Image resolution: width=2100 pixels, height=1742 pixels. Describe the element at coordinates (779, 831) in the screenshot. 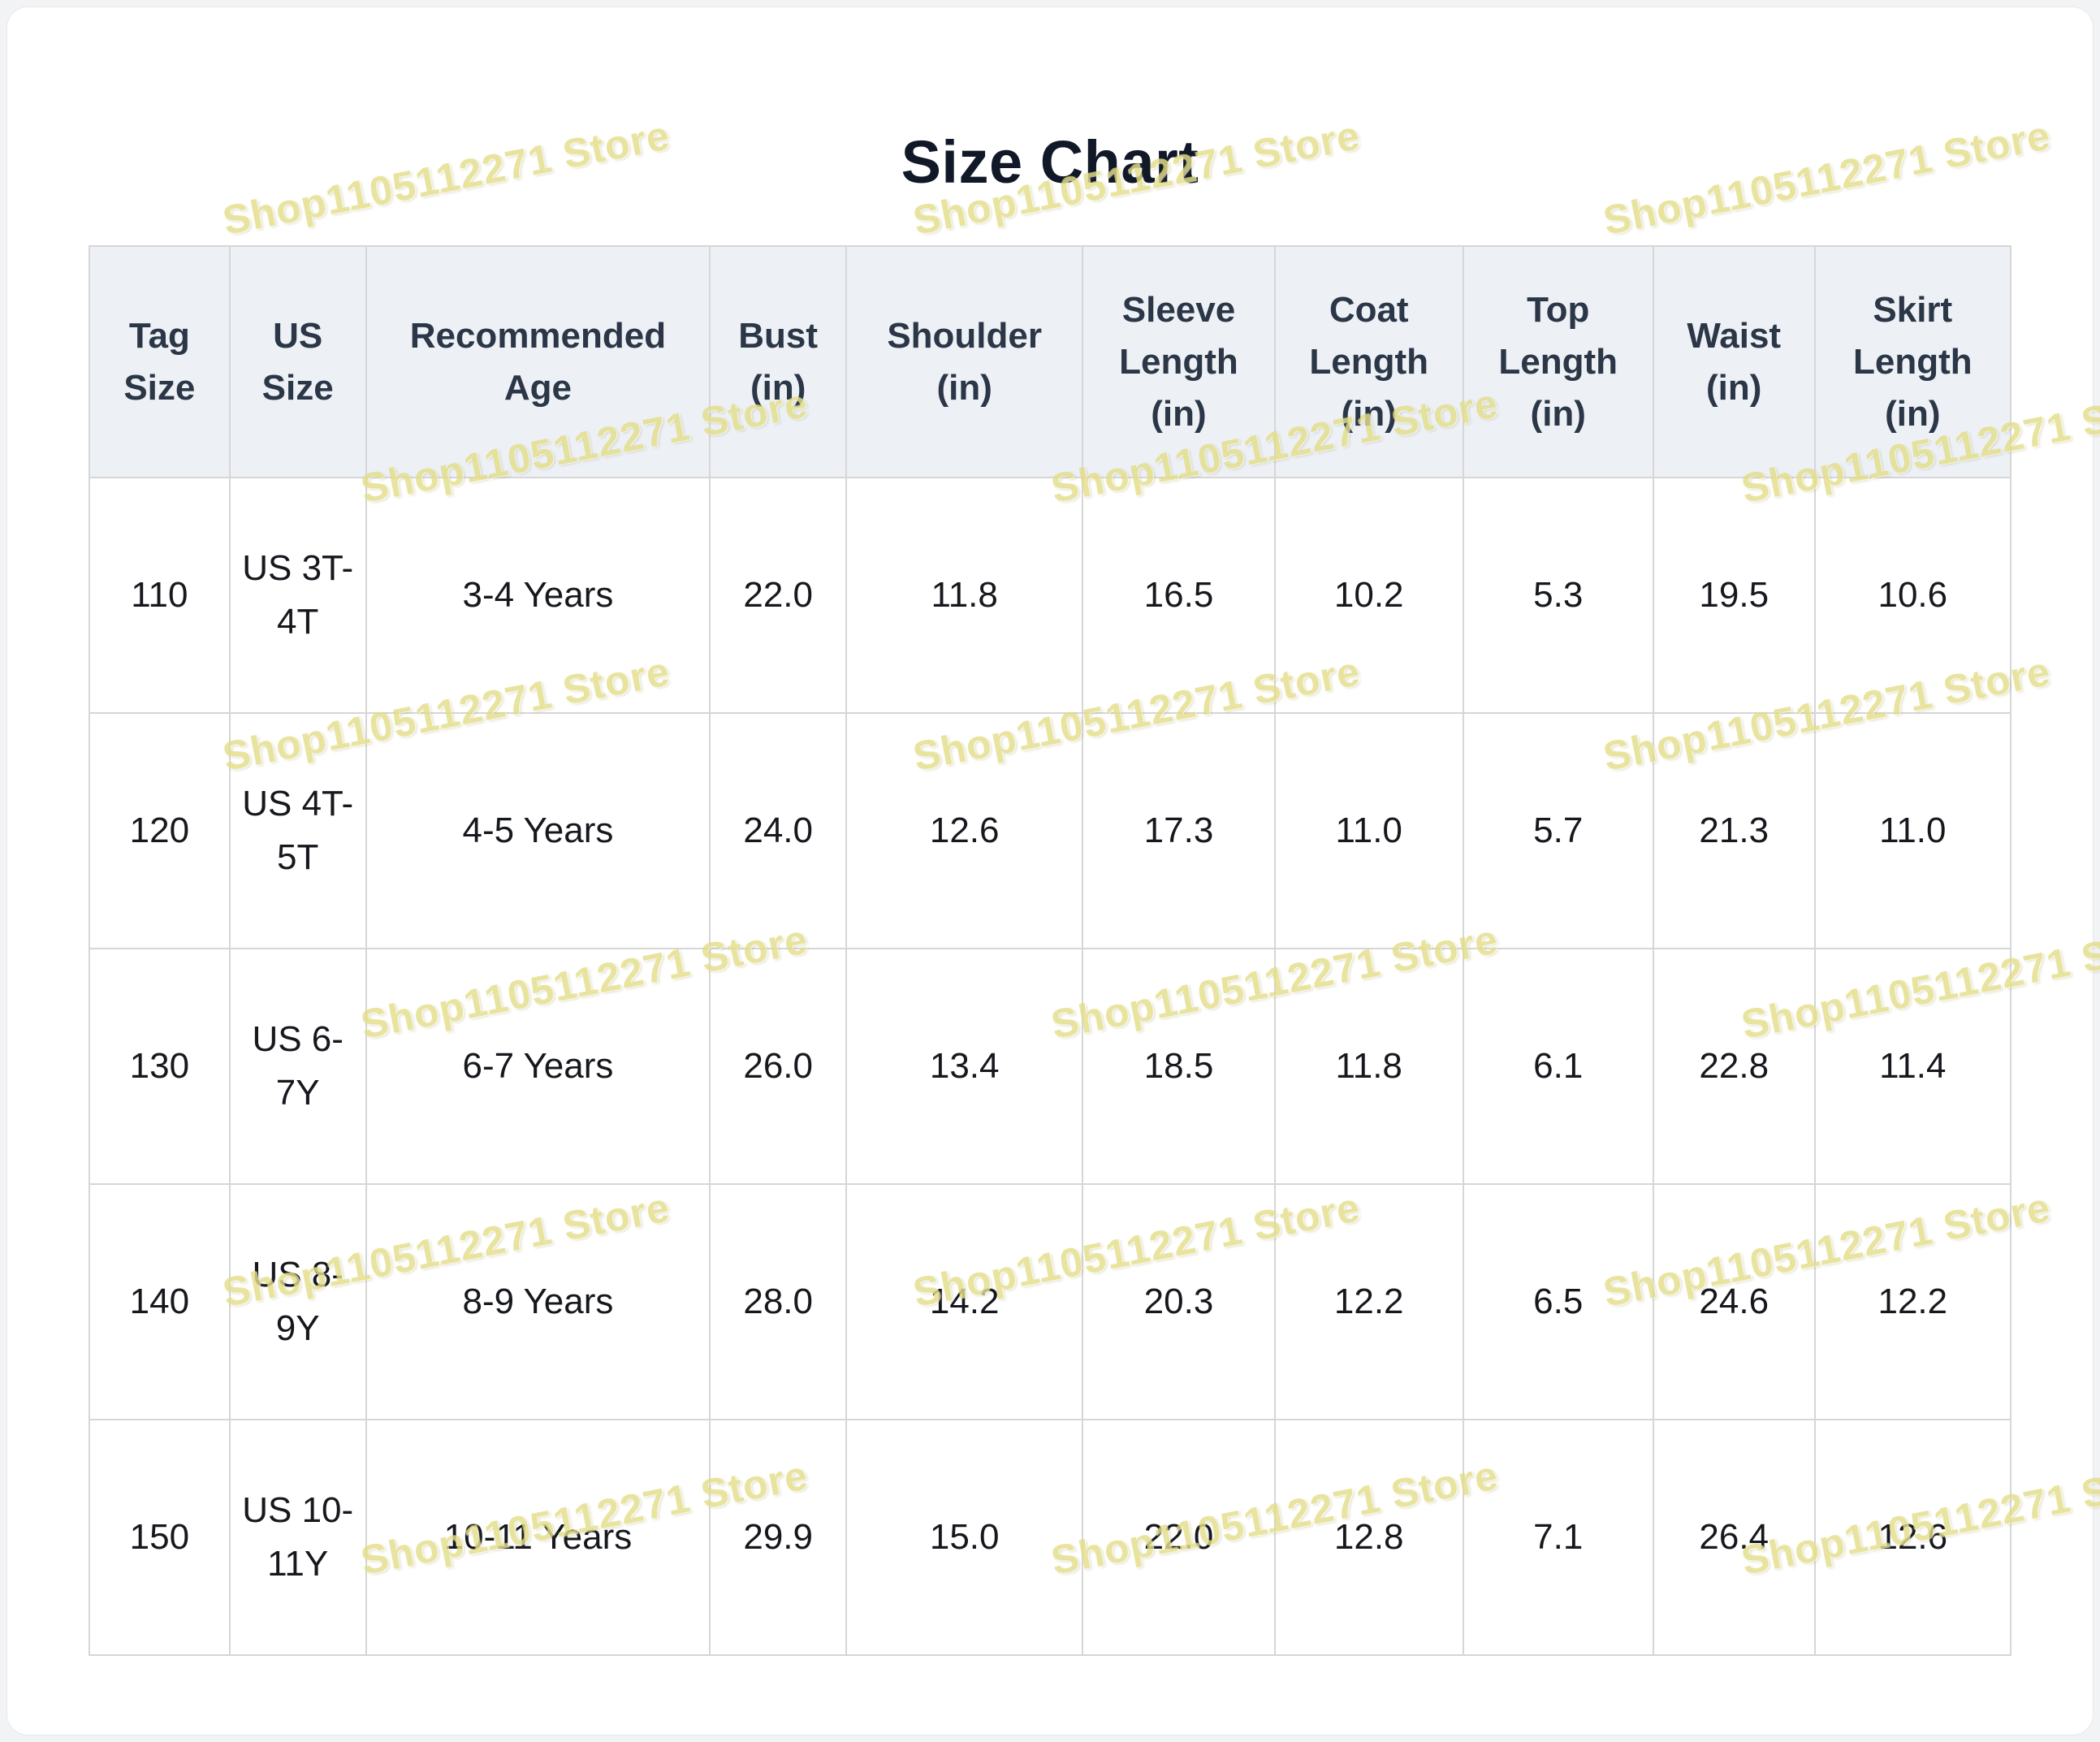

I see `table-cell: 24.0` at that location.